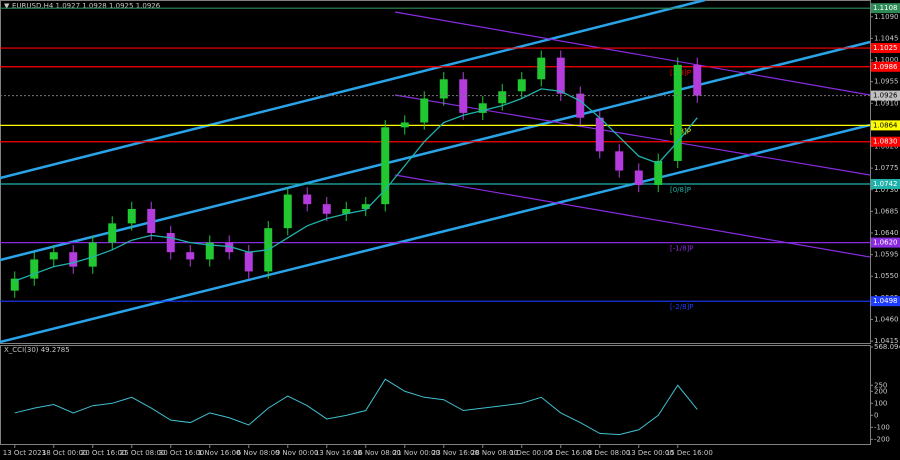  I want to click on y-tick-label: 100, so click(880, 403).